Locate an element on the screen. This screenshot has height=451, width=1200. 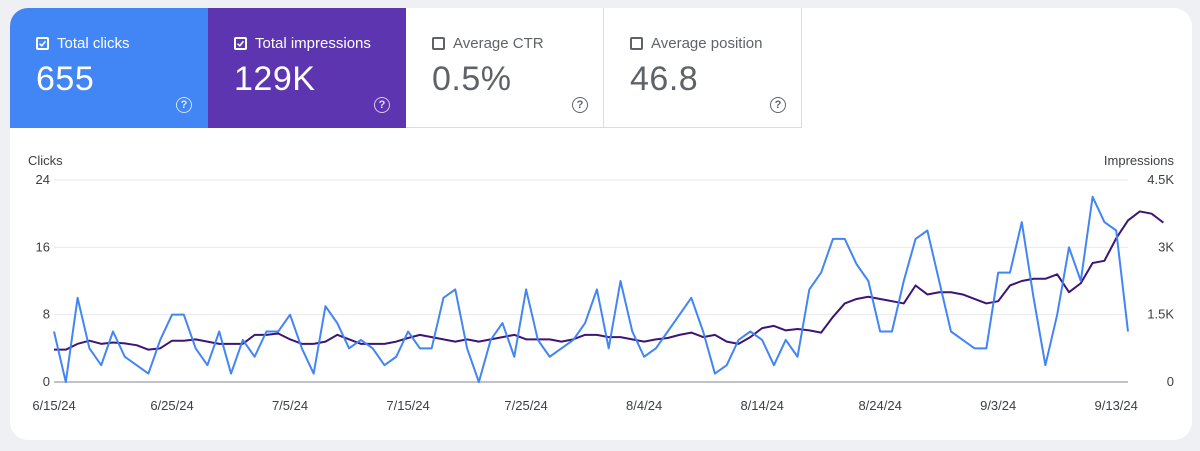
metric-card-header: Total impressions is located at coordinates (302, 43).